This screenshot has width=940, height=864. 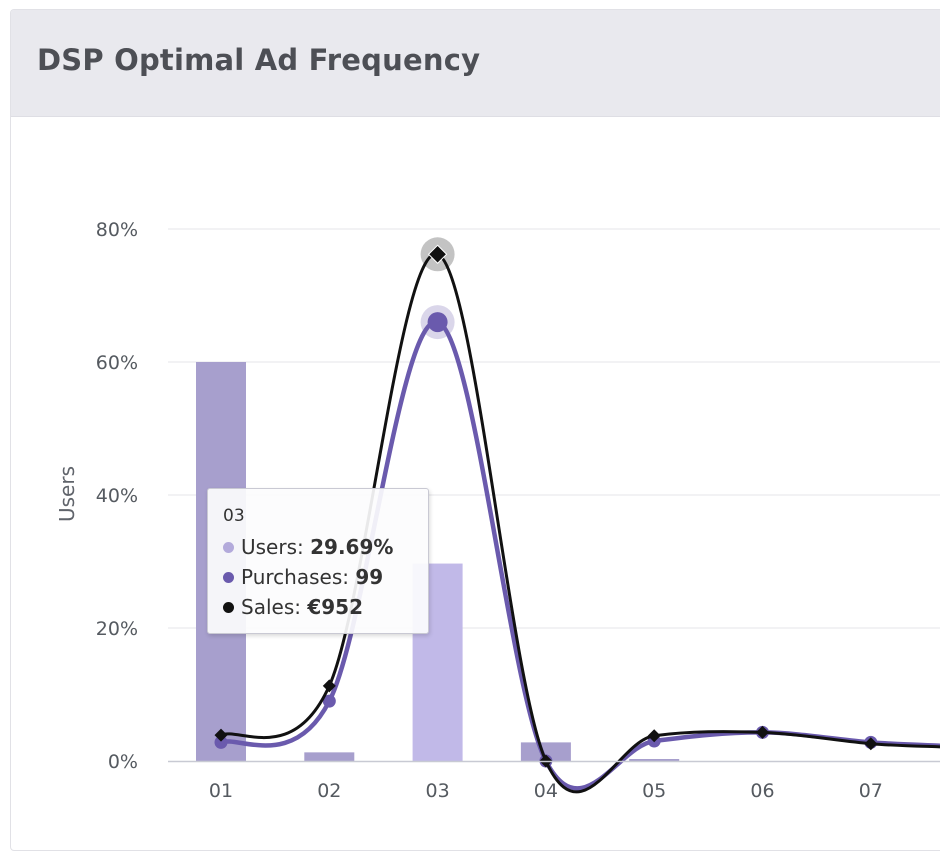 I want to click on users-dot-icon, so click(x=228, y=547).